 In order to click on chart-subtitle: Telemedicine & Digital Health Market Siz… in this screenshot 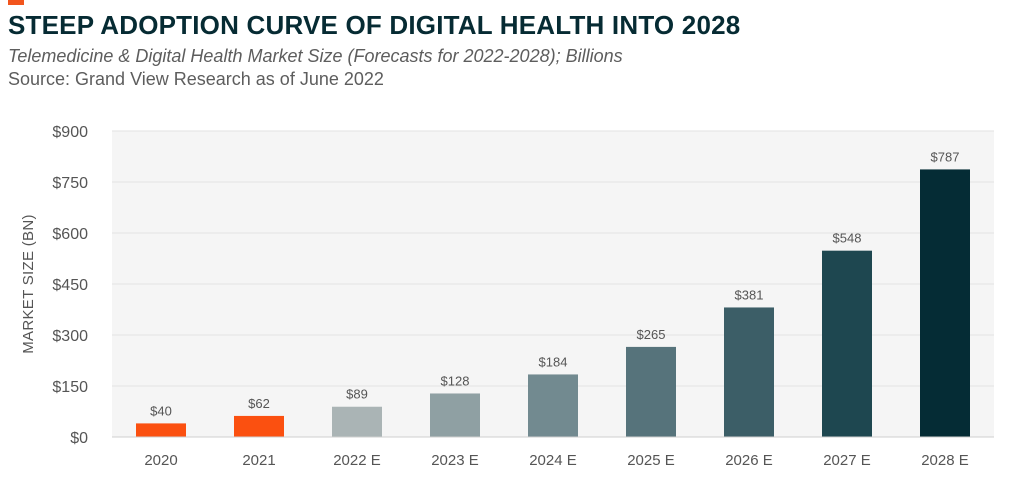, I will do `click(315, 56)`.